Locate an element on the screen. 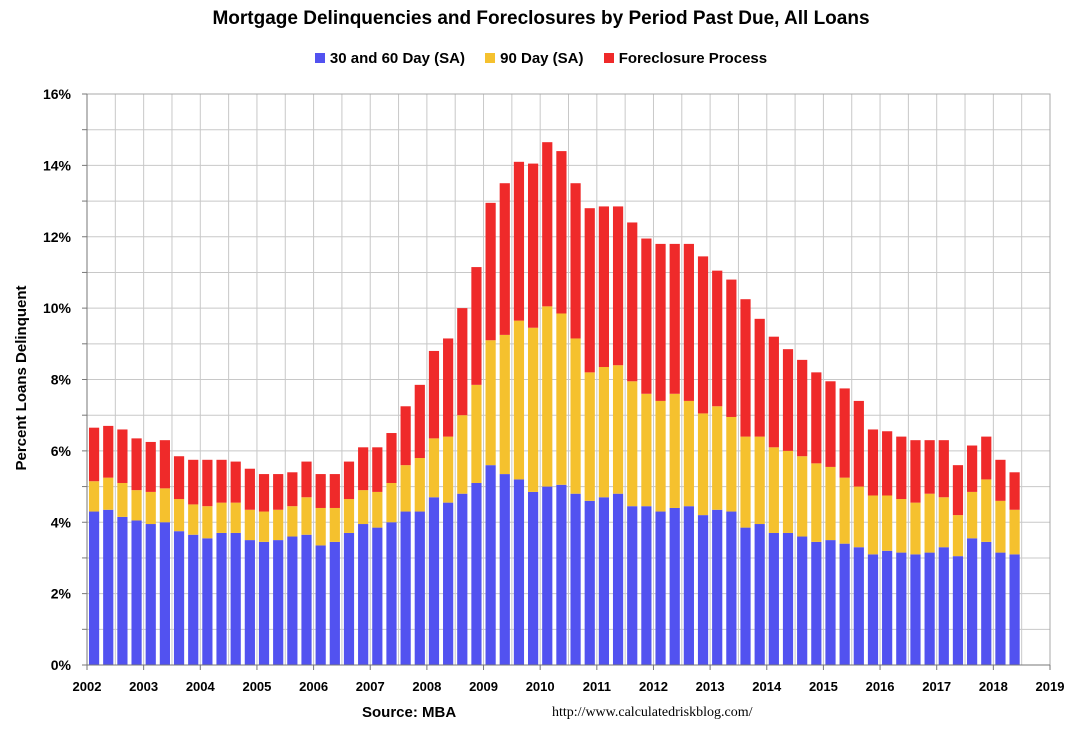 The width and height of the screenshot is (1082, 729). y-tick-label: 4% is located at coordinates (61, 522).